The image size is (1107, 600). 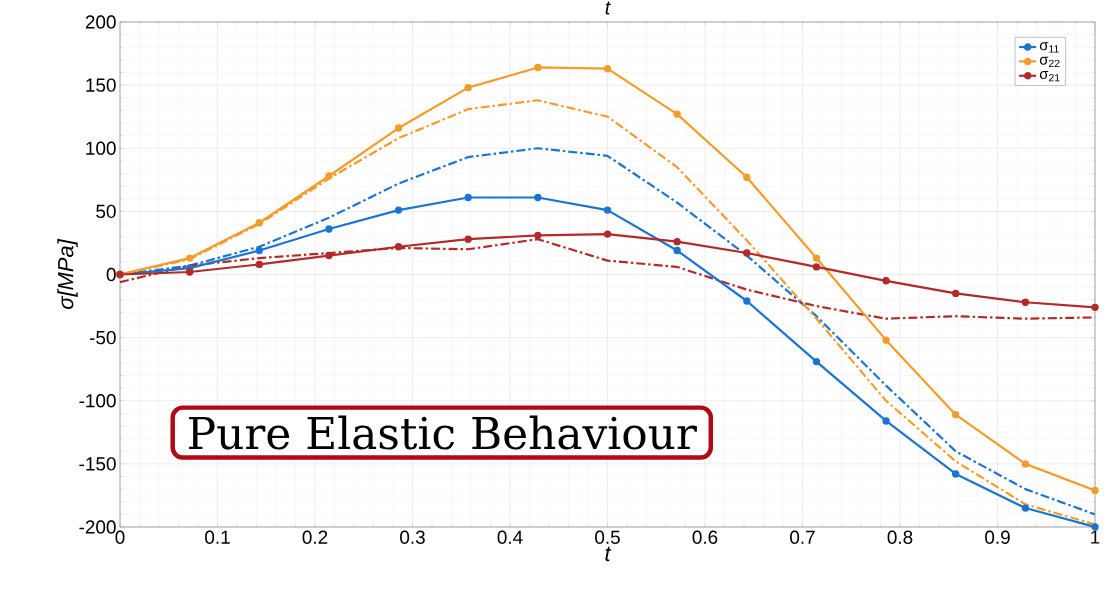 What do you see at coordinates (97, 401) in the screenshot?
I see `y-tick-label: -100` at bounding box center [97, 401].